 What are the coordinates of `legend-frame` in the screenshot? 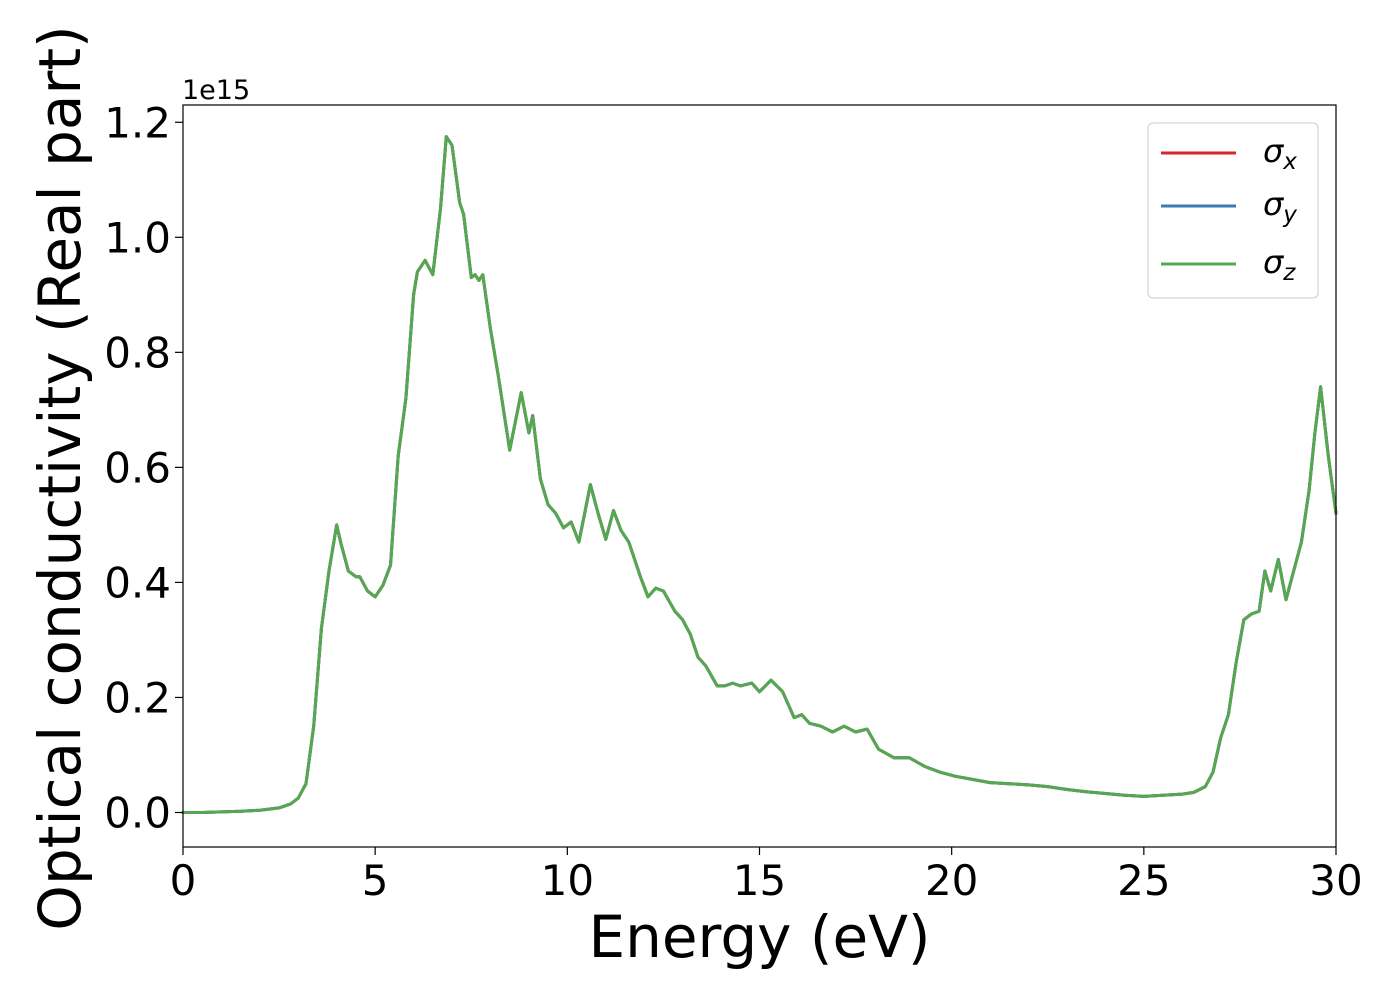 It's located at (1233, 210).